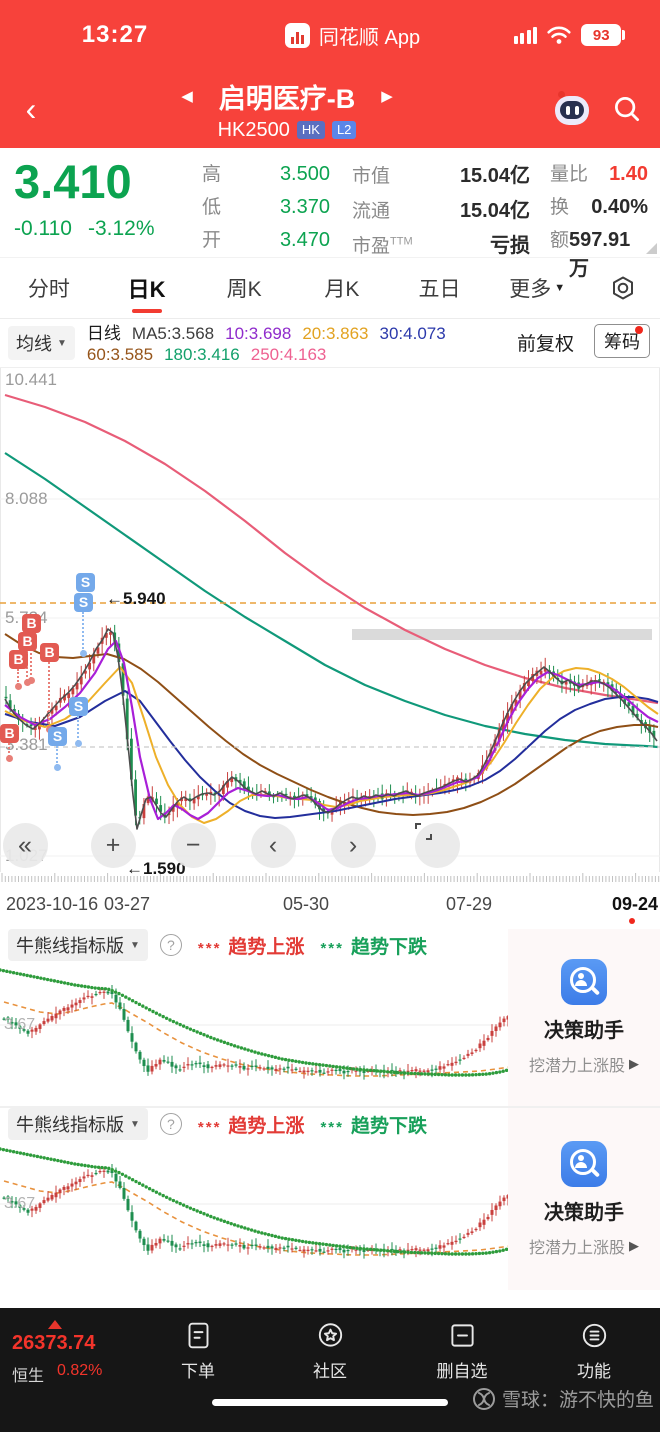 The height and width of the screenshot is (1432, 660). What do you see at coordinates (244, 289) in the screenshot?
I see `tab-周K: 周K` at bounding box center [244, 289].